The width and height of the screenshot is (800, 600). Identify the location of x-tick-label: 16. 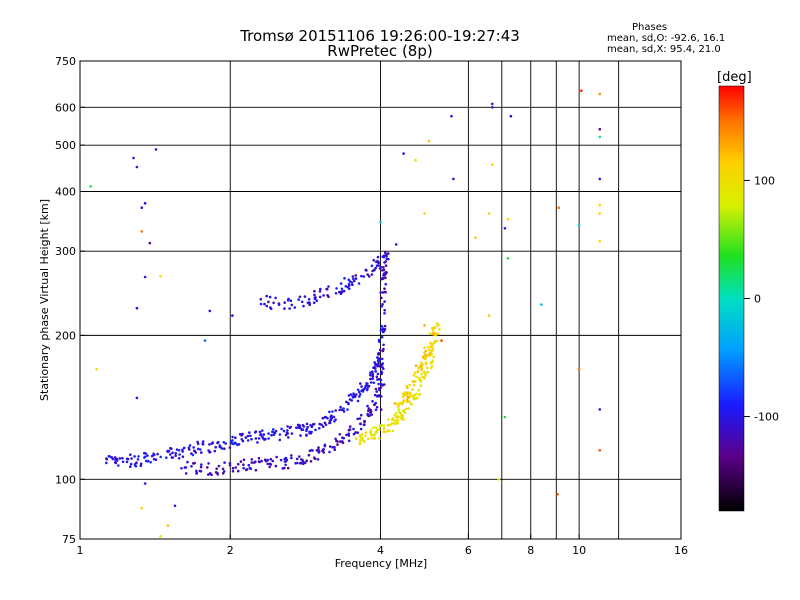
(681, 550).